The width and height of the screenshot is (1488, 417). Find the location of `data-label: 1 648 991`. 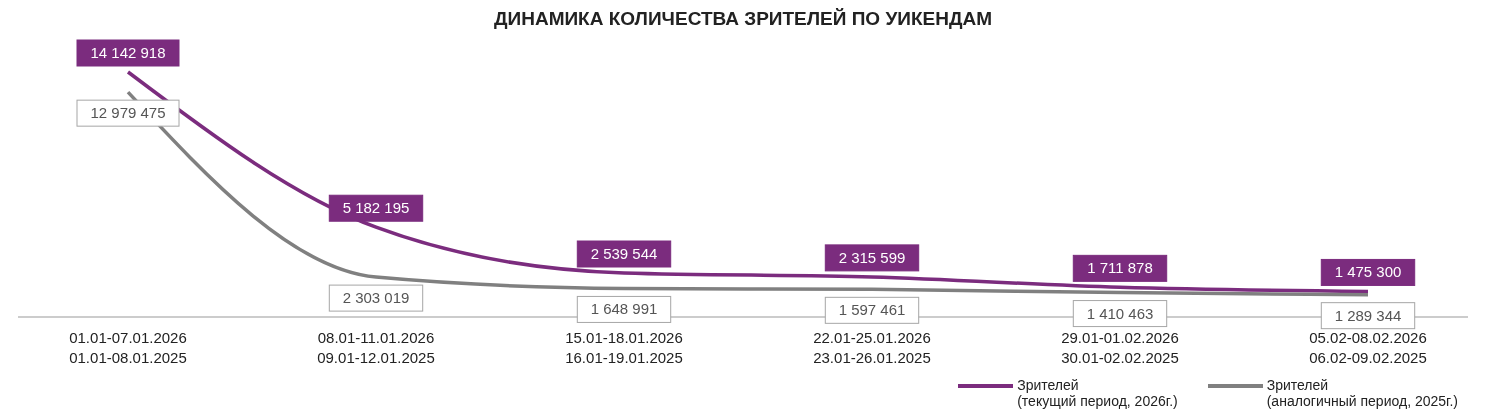

data-label: 1 648 991 is located at coordinates (624, 309).